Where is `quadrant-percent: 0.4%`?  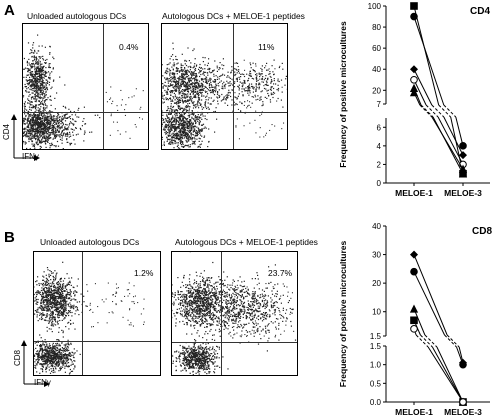
quadrant-percent: 0.4% is located at coordinates (129, 47).